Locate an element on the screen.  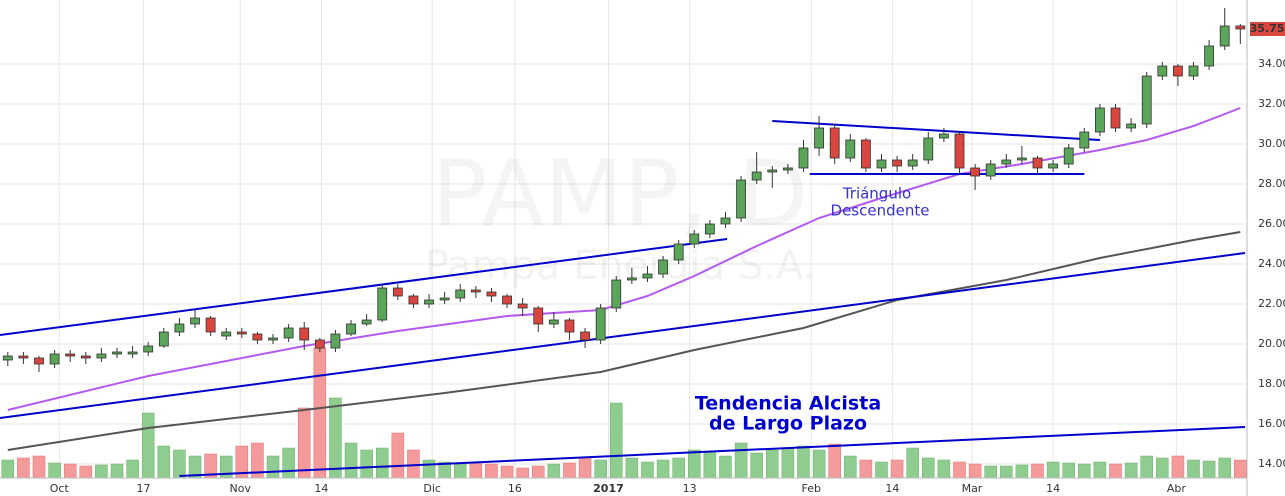
last-price-label: 35.75 is located at coordinates (1267, 28).